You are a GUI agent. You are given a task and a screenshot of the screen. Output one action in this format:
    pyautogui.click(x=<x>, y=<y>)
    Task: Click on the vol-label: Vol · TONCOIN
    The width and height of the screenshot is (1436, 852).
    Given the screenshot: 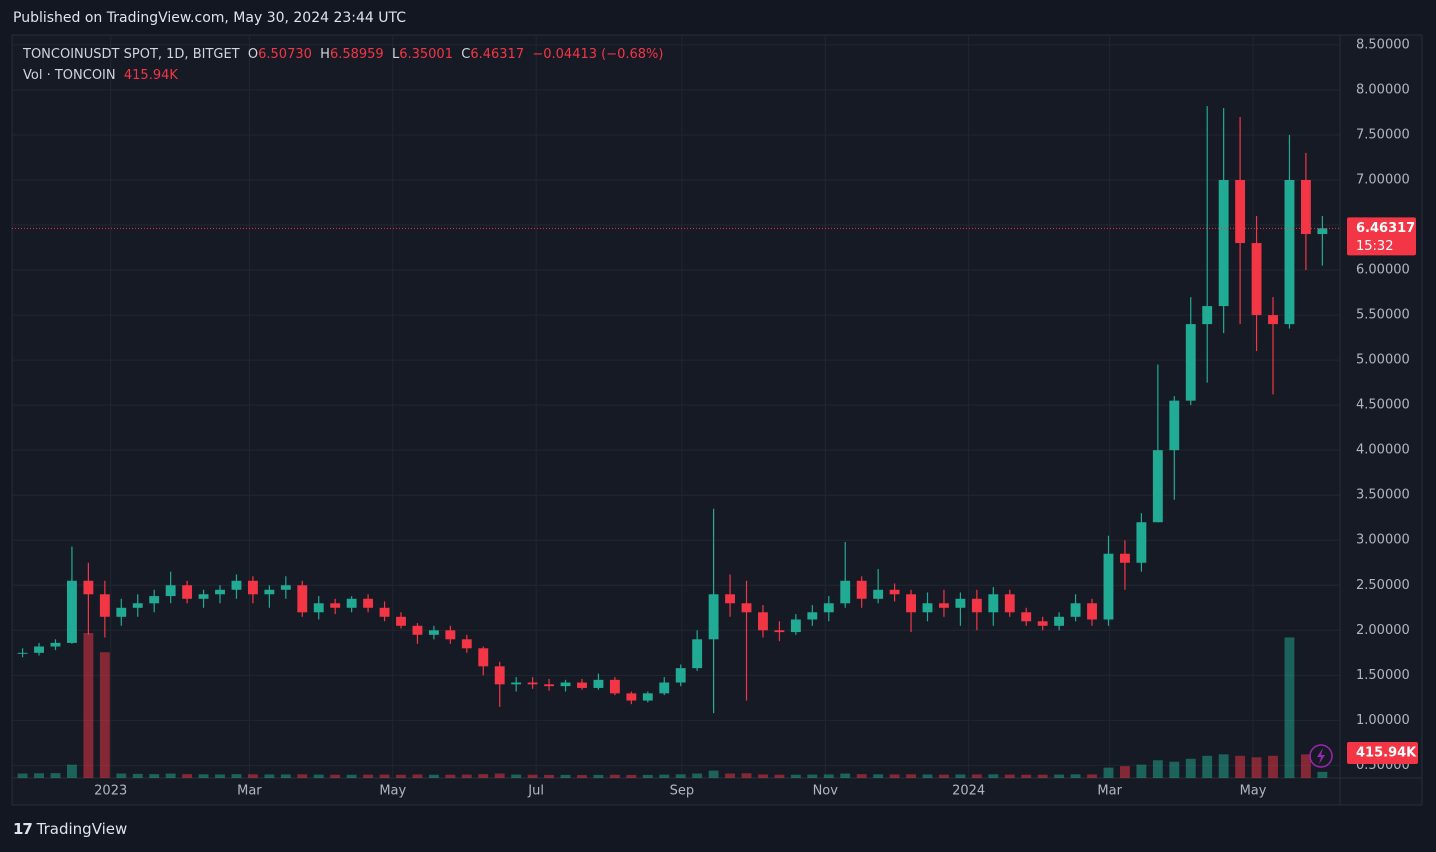 What is the action you would take?
    pyautogui.click(x=69, y=75)
    